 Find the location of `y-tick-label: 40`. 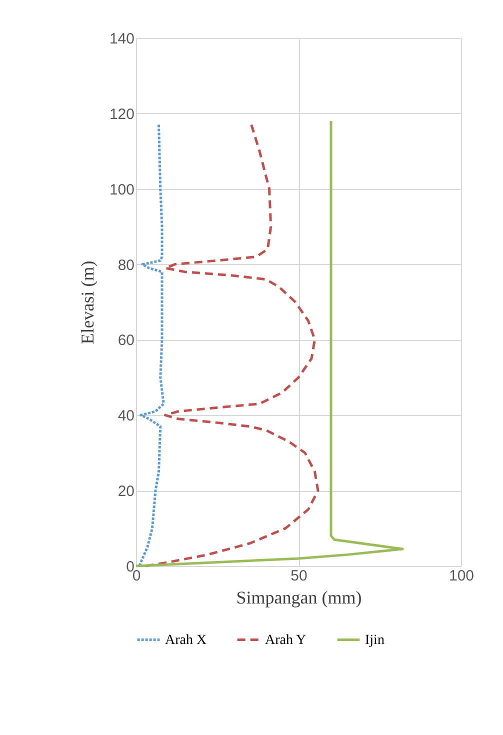

y-tick-label: 40 is located at coordinates (126, 416).